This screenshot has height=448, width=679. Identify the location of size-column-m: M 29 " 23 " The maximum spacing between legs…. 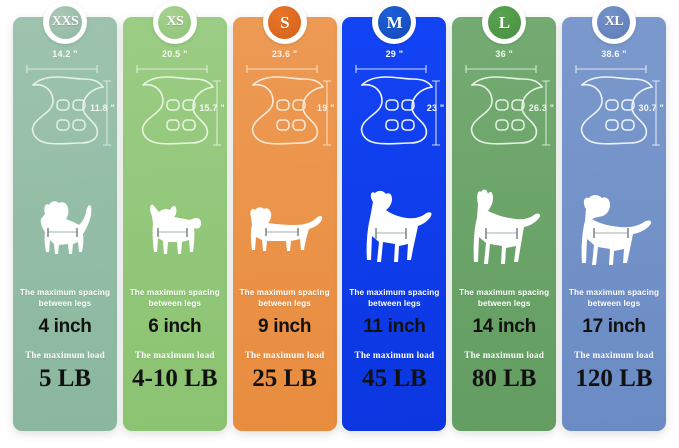
(394, 215).